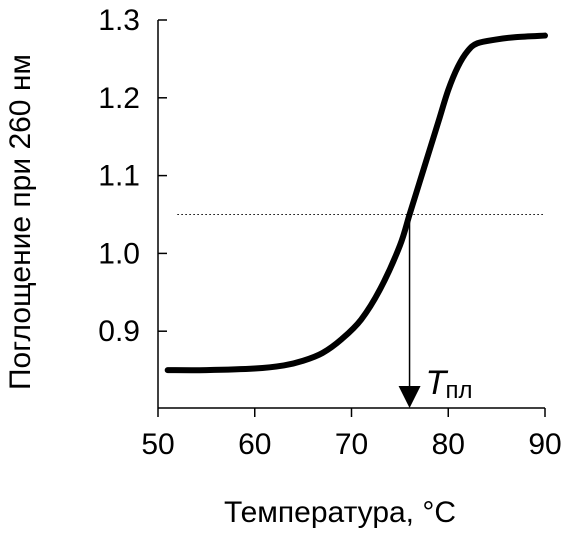 The height and width of the screenshot is (543, 576). I want to click on y-tick-label: 1.3, so click(119, 20).